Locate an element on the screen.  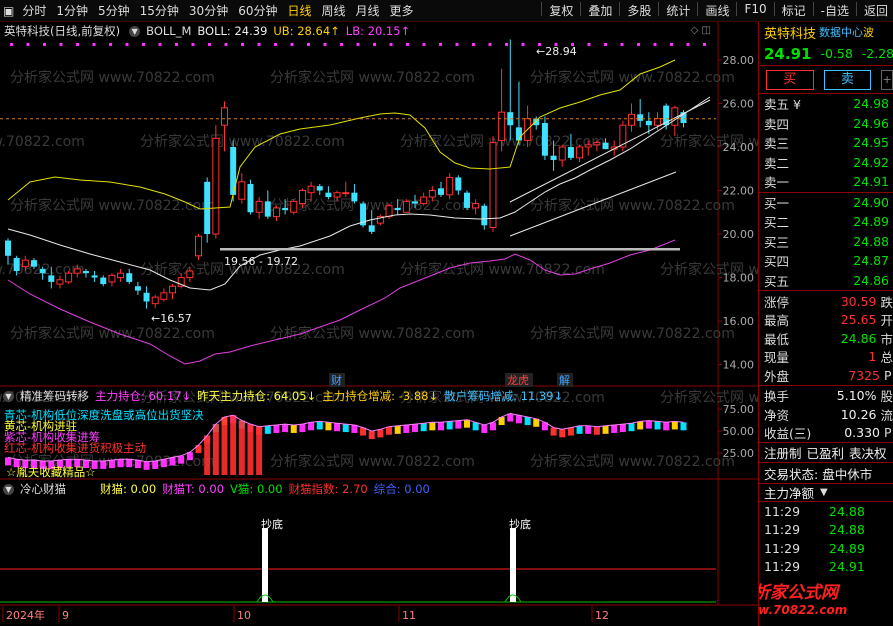
period-tab-9: 更多 is located at coordinates (401, 11).